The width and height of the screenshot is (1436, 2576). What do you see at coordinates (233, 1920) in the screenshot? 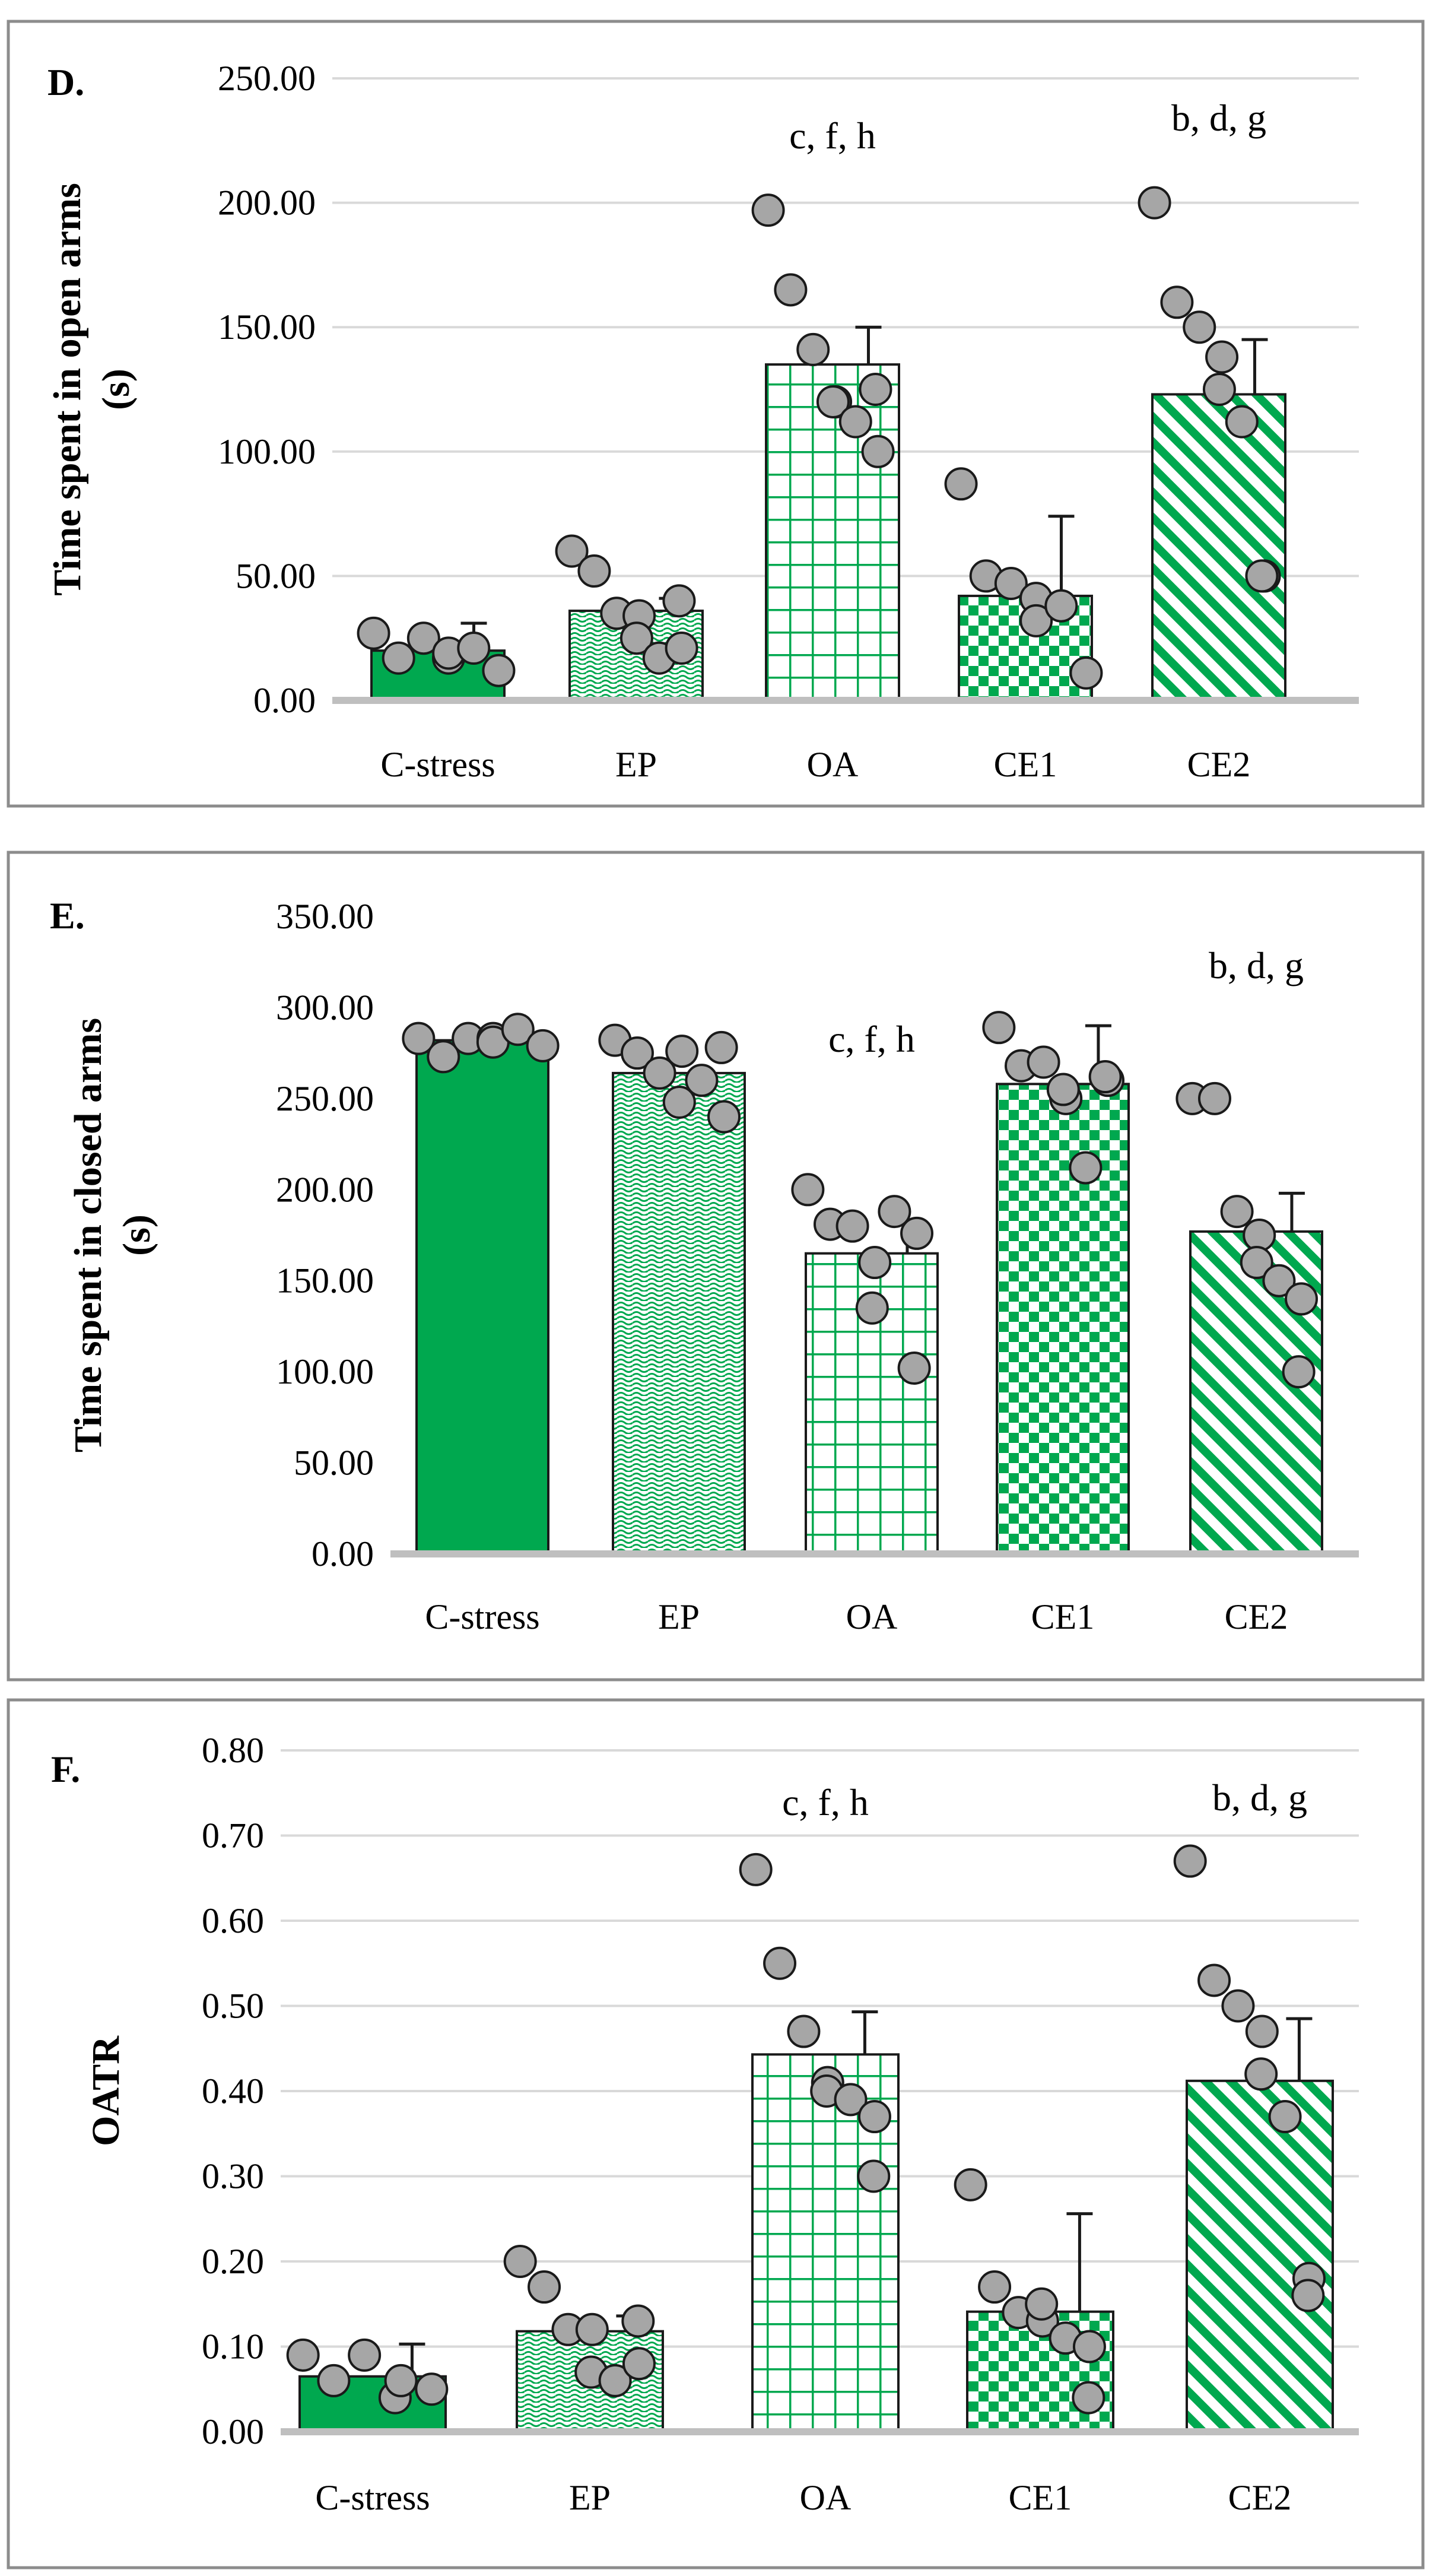
I see `y-tick-label: 0.60` at bounding box center [233, 1920].